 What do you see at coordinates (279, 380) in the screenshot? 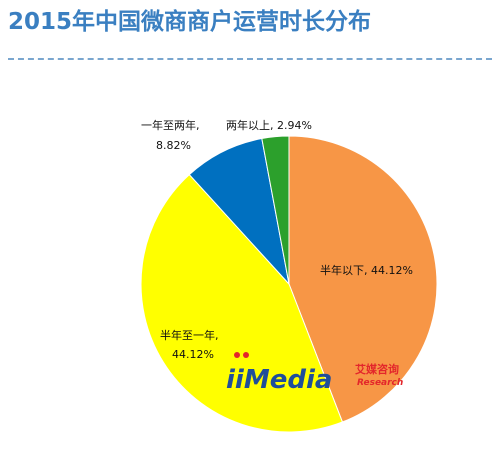
I see `logo-brand-text: iiMedia` at bounding box center [279, 380].